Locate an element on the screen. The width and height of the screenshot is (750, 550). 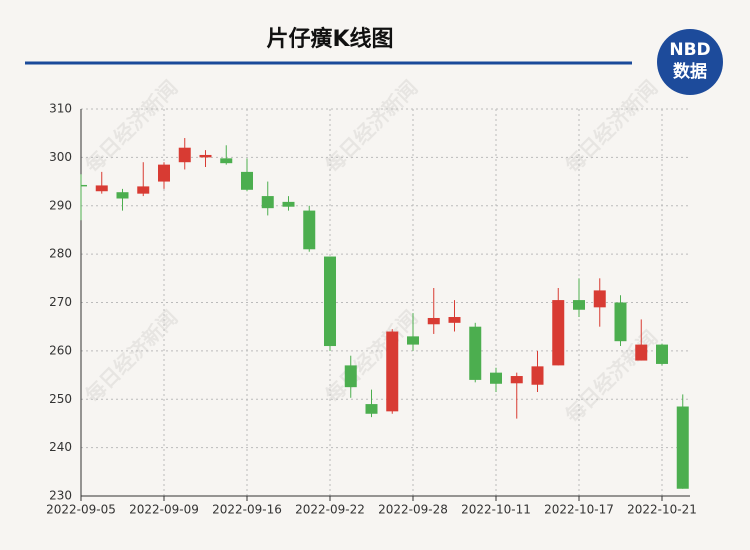
y-tick-label: 280 is located at coordinates (60, 254).